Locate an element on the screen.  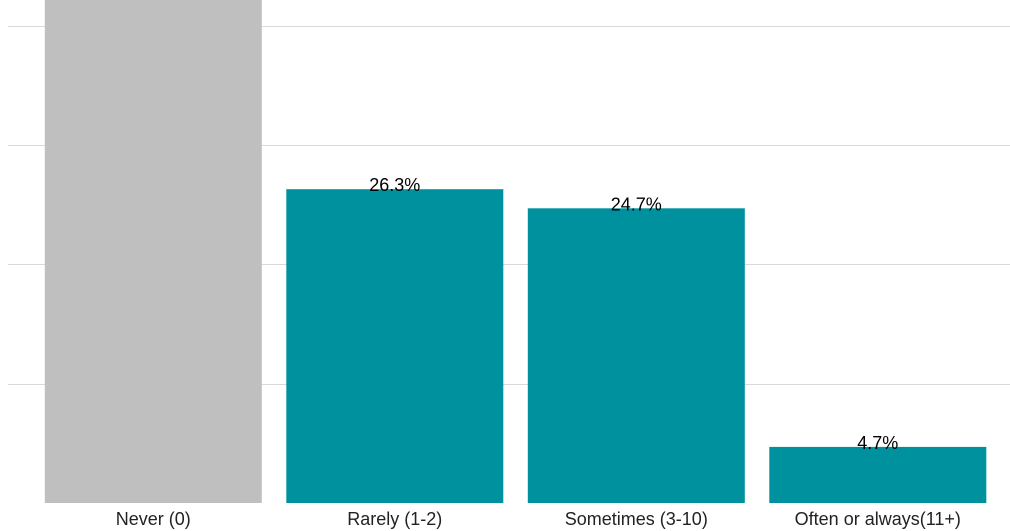
x-tick-label: Sometimes (3-10) is located at coordinates (636, 519).